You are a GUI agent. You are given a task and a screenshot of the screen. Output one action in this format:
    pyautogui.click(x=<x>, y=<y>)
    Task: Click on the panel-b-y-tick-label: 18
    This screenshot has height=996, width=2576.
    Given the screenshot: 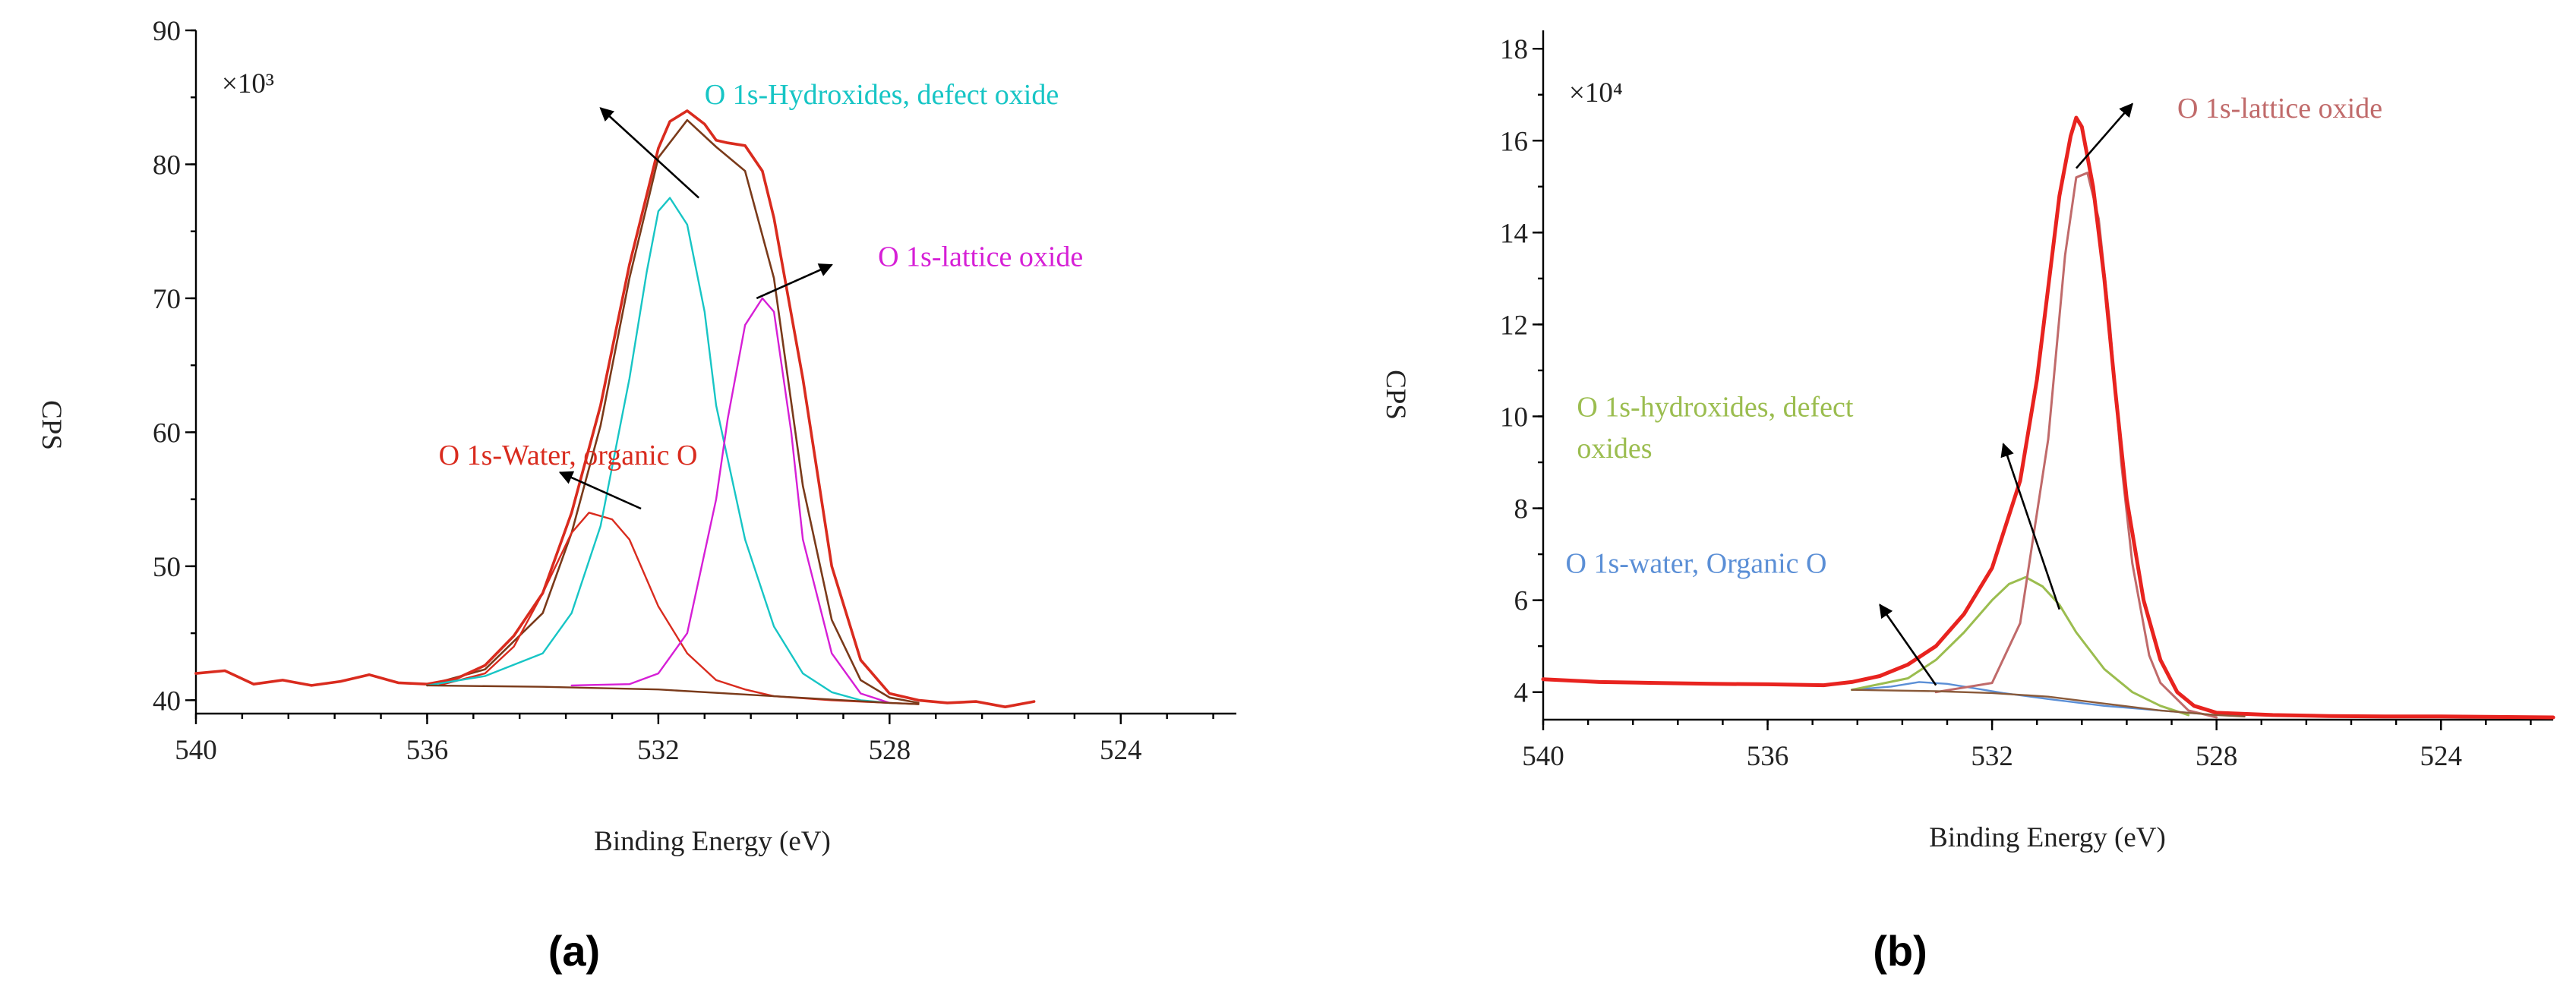 What is the action you would take?
    pyautogui.click(x=1514, y=49)
    